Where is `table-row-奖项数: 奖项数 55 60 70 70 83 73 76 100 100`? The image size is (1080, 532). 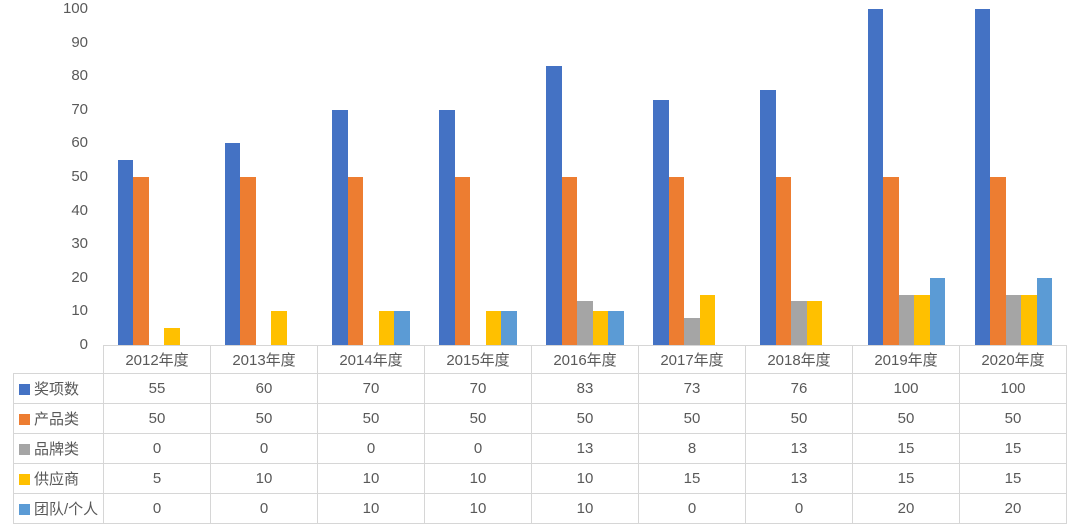
table-row-奖项数: 奖项数 55 60 70 70 83 73 76 100 100 is located at coordinates (540, 388).